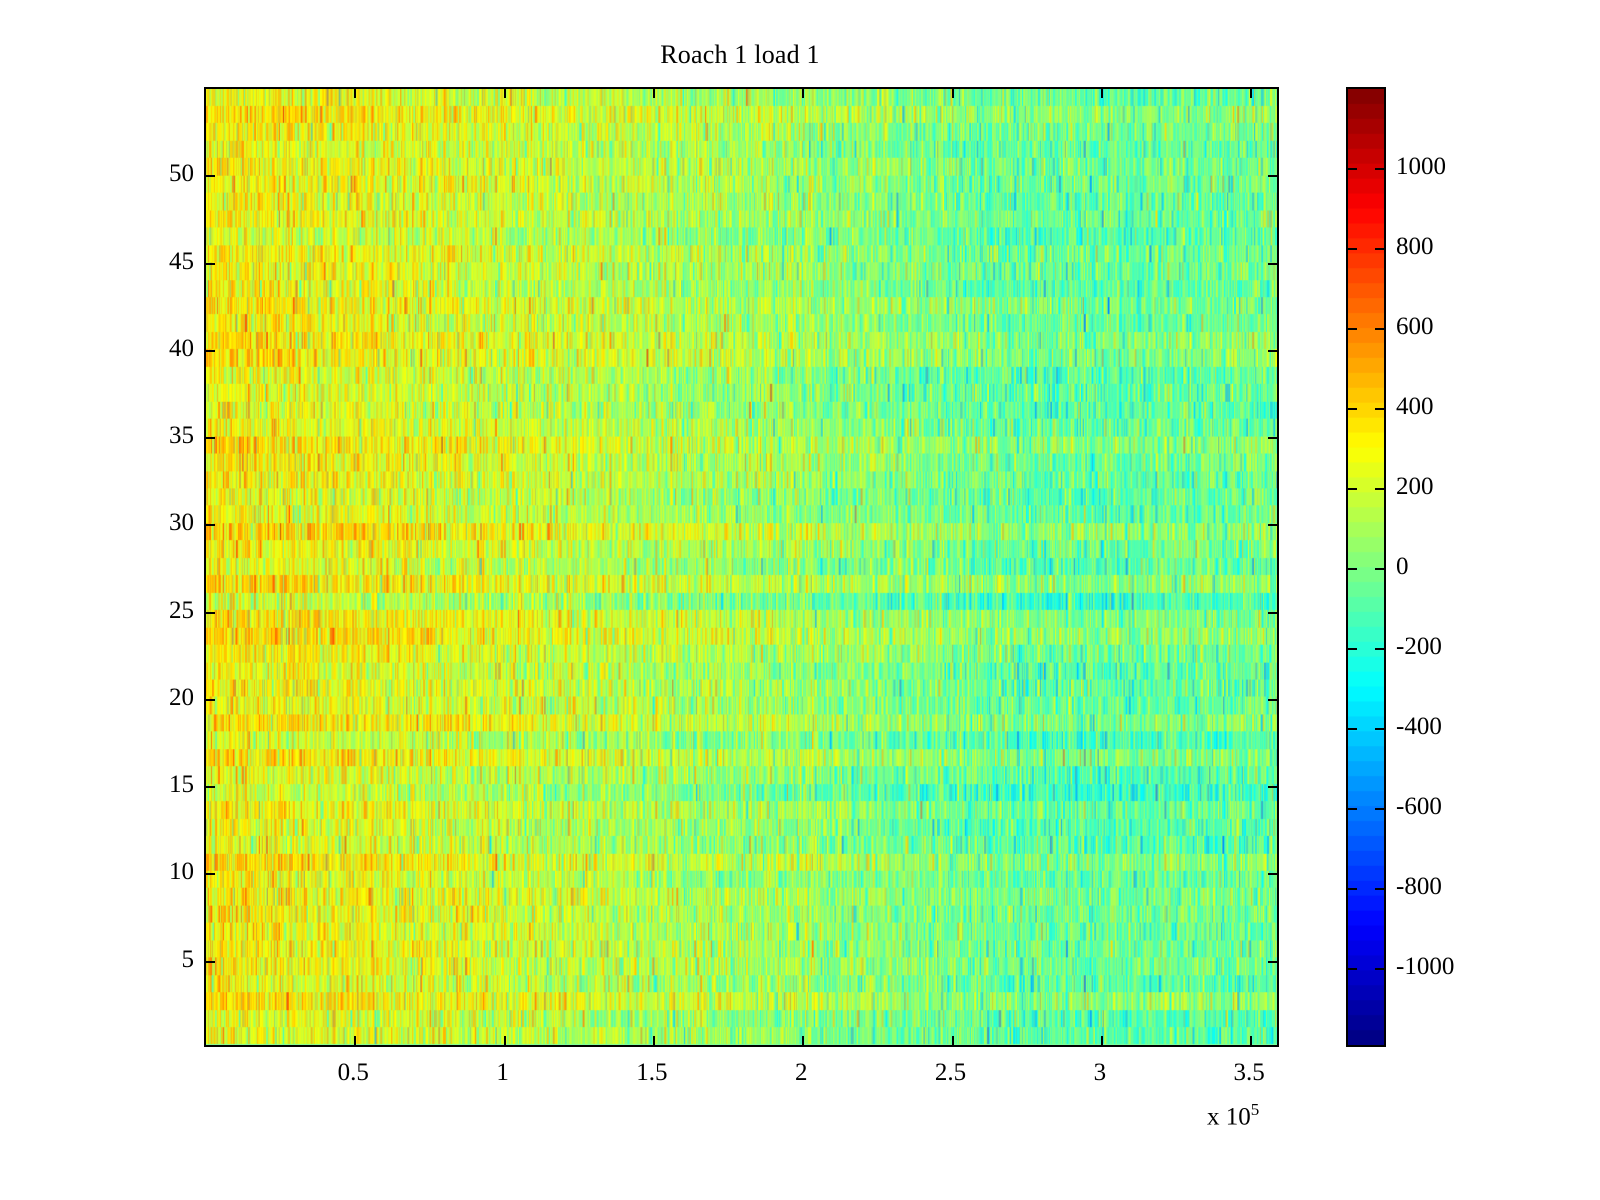 The image size is (1600, 1200). Describe the element at coordinates (181, 436) in the screenshot. I see `y-tick-label: 35` at that location.